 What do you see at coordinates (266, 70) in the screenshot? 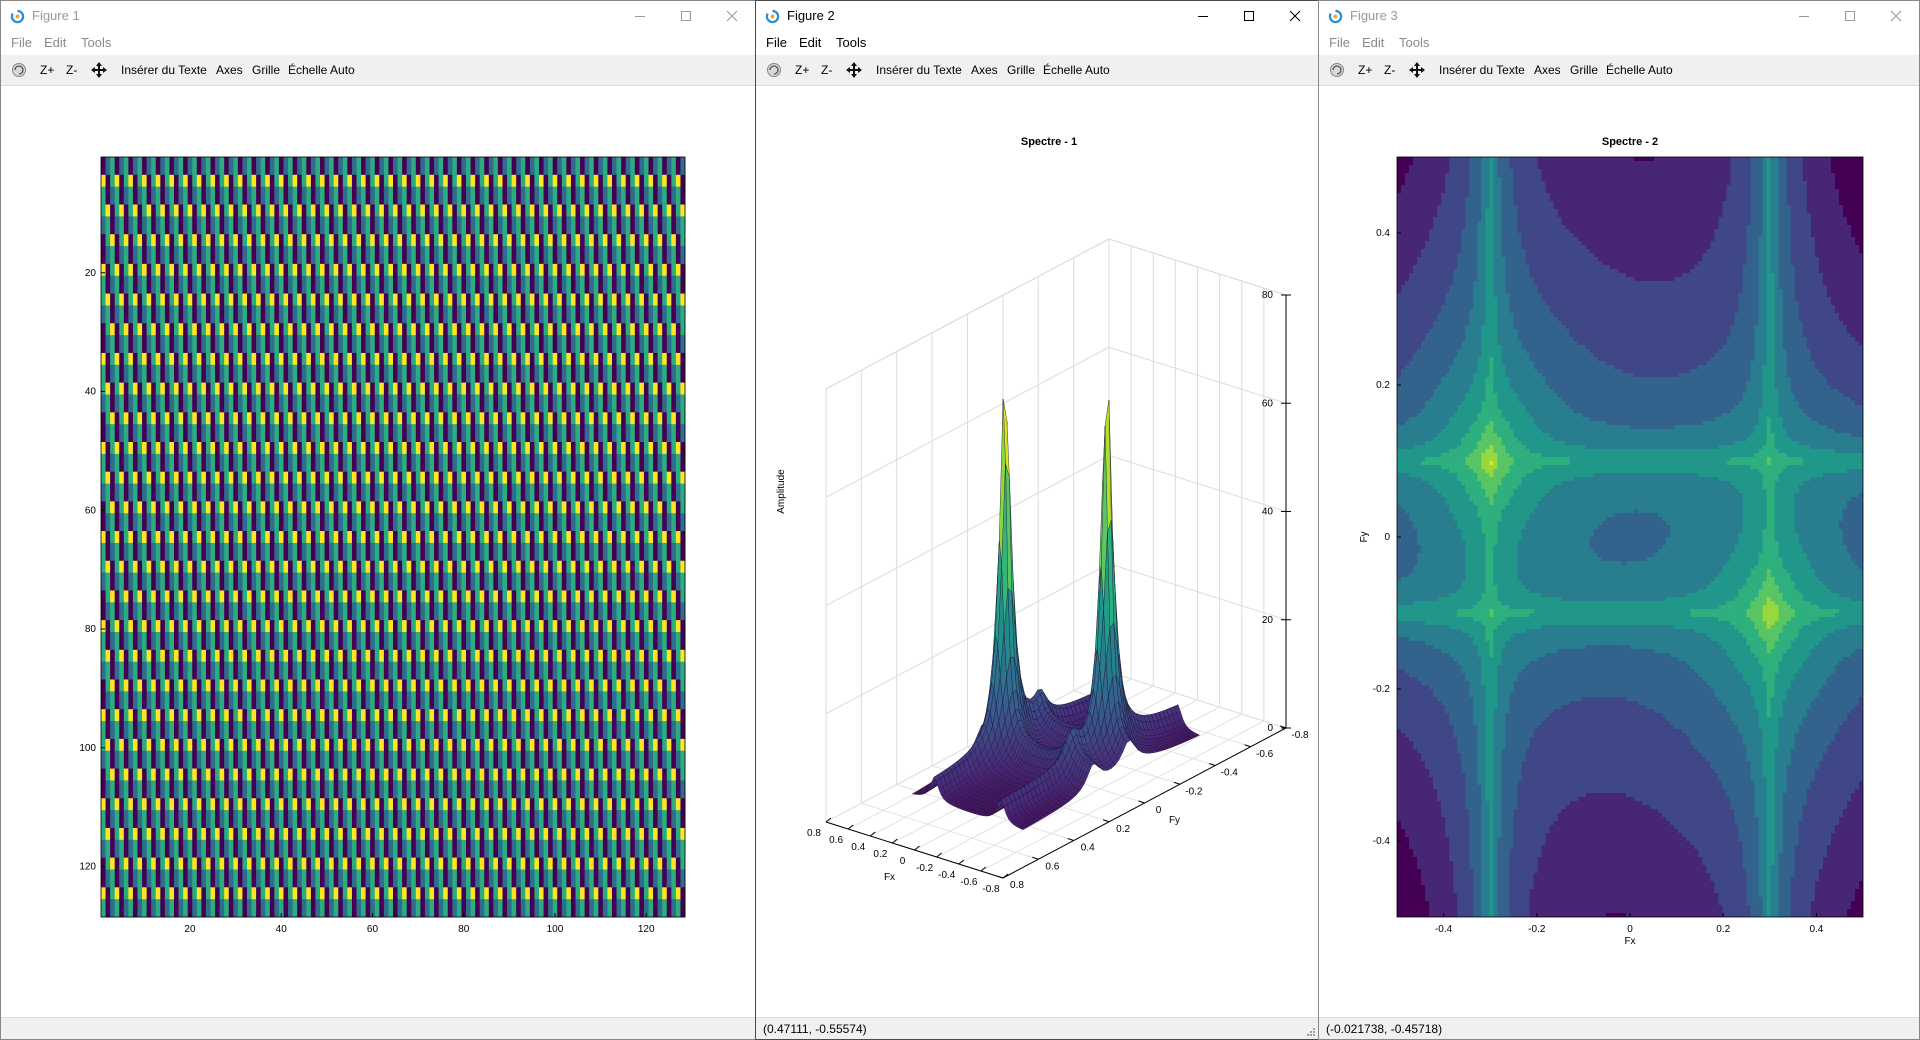
I see `grid-button: Grille` at bounding box center [266, 70].